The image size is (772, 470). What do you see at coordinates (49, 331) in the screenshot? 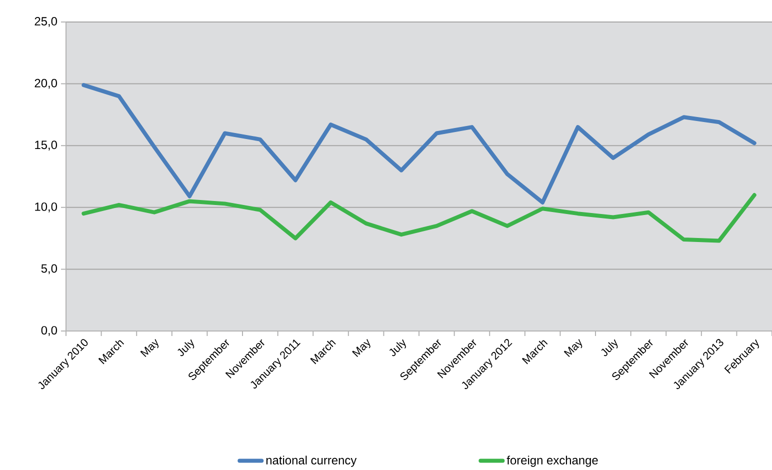
I see `y-tick-label: 0,0` at bounding box center [49, 331].